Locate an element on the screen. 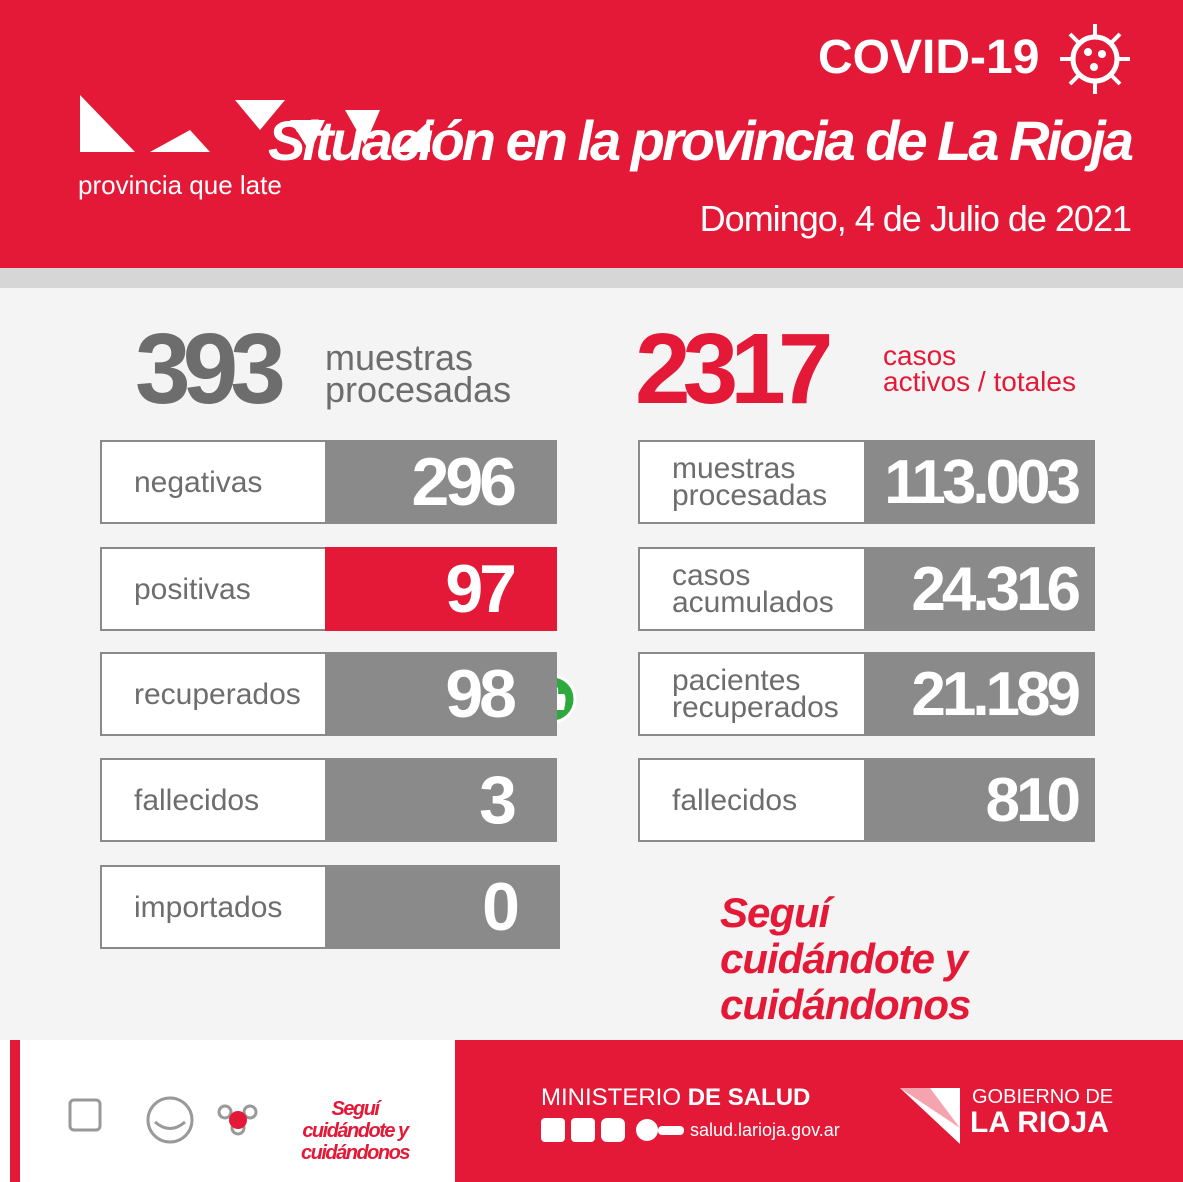 This screenshot has height=1182, width=1183. daily-row: positivas 97 is located at coordinates (328, 589).